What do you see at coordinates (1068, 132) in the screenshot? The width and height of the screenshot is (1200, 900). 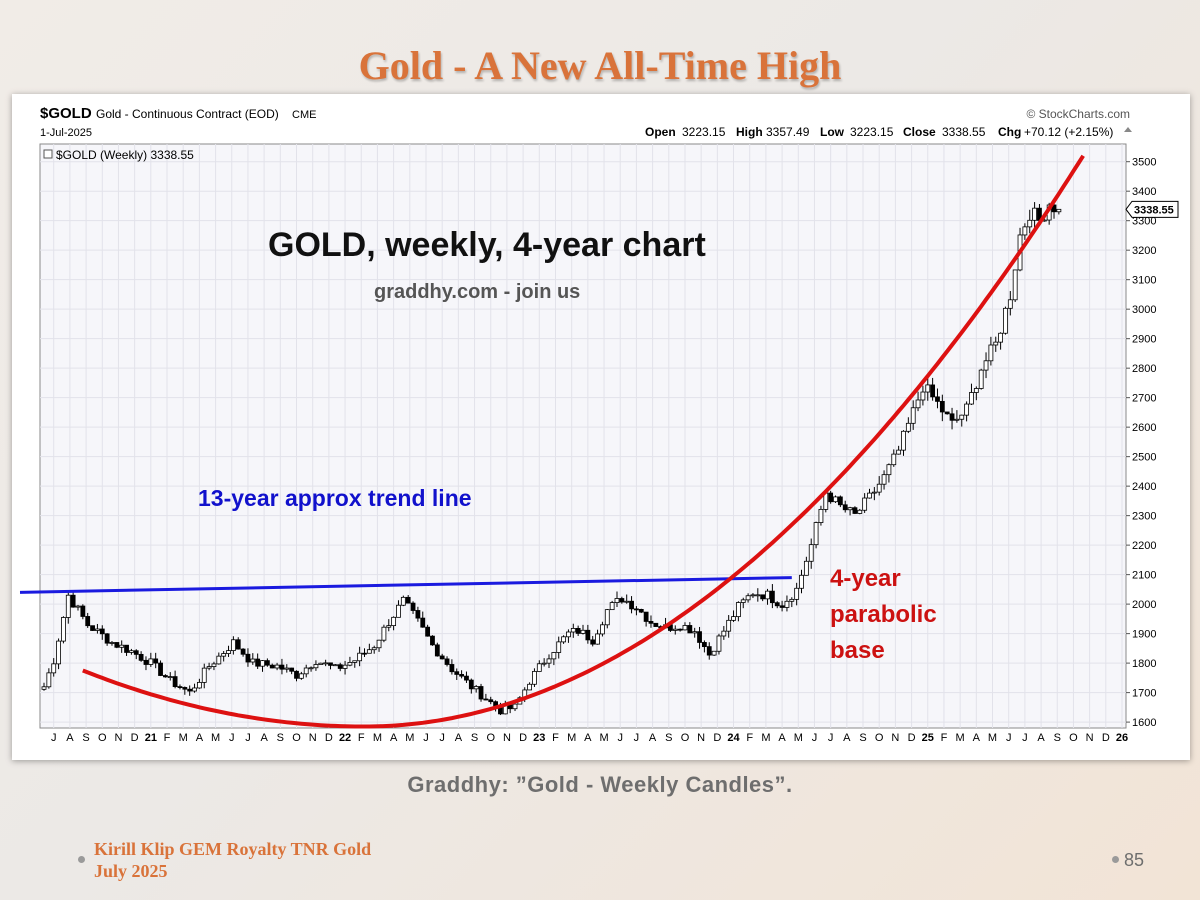 I see `chg-value: +70.12 (+2.15%)` at bounding box center [1068, 132].